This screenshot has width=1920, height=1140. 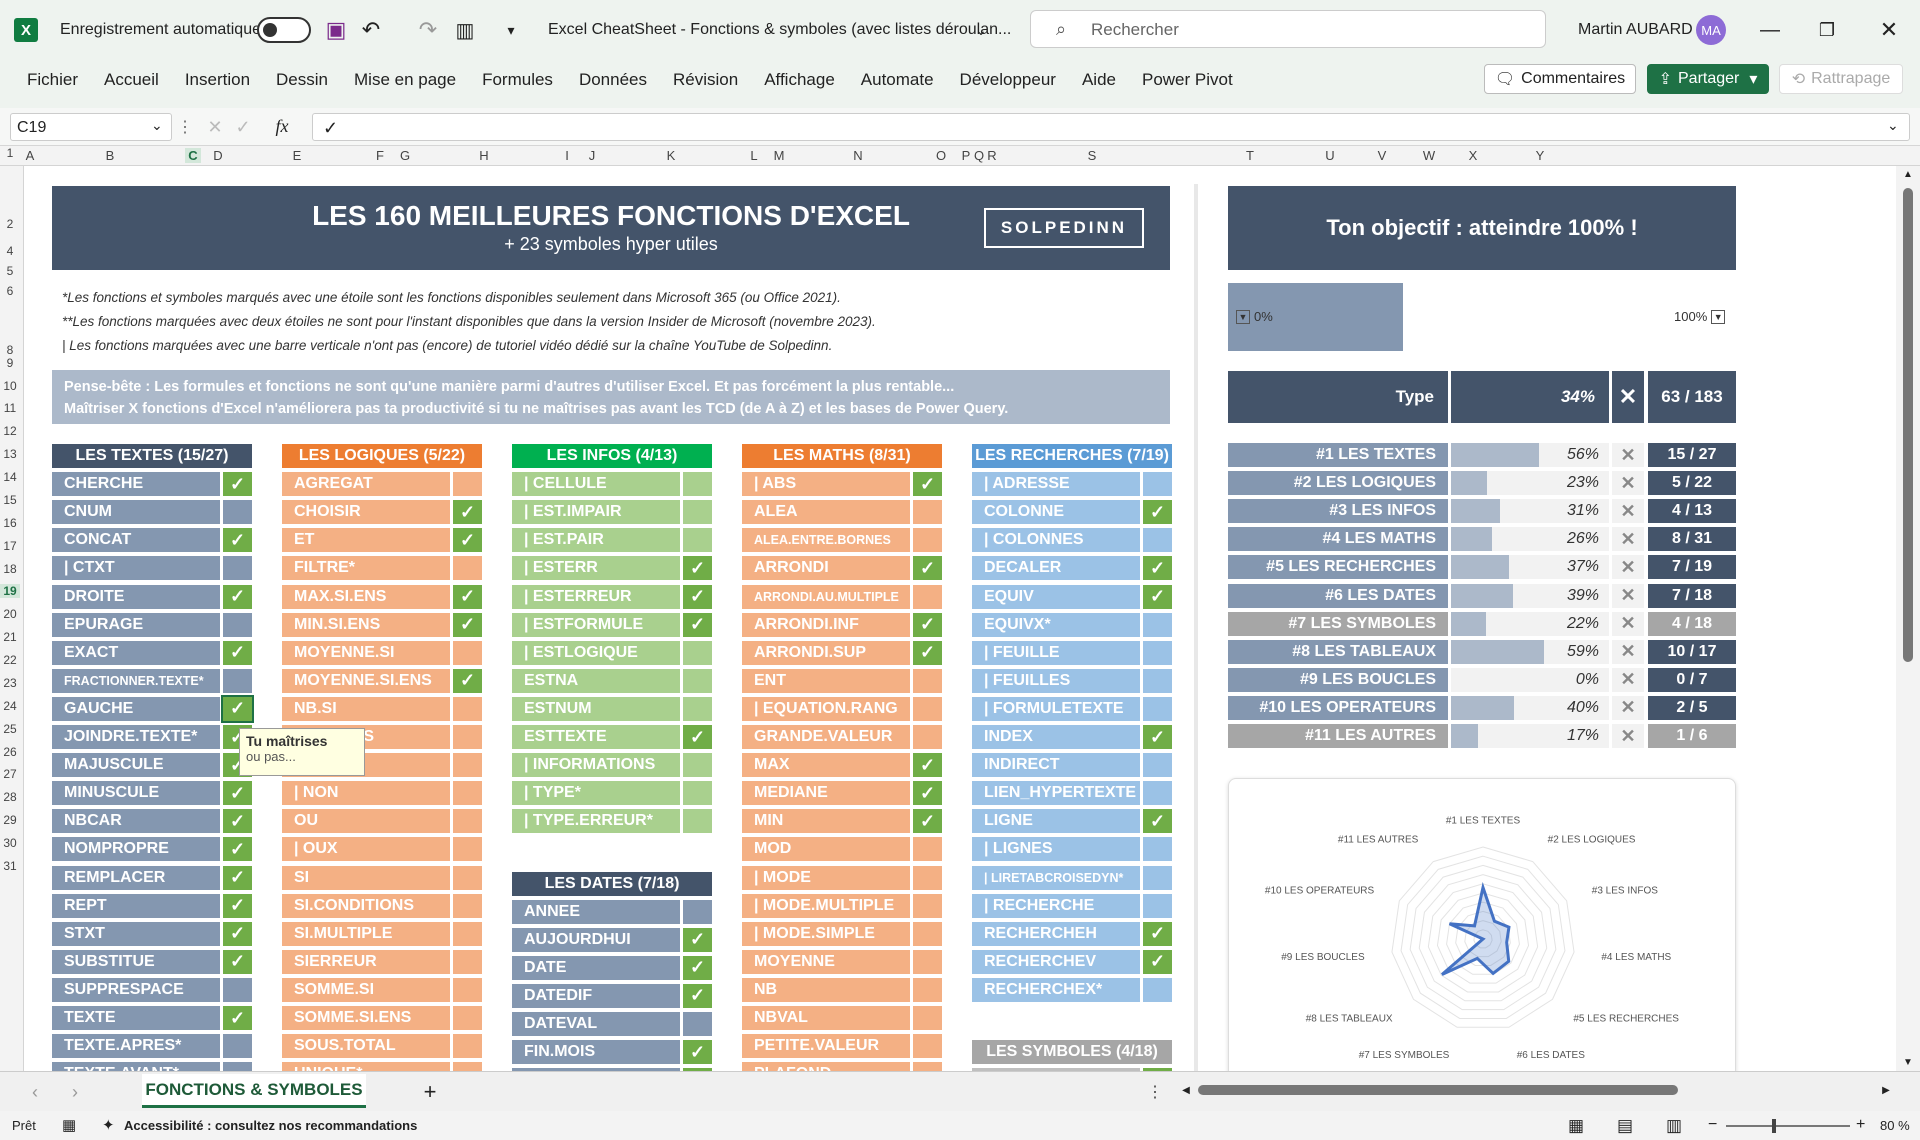 I want to click on col-header: J, so click(x=592, y=155).